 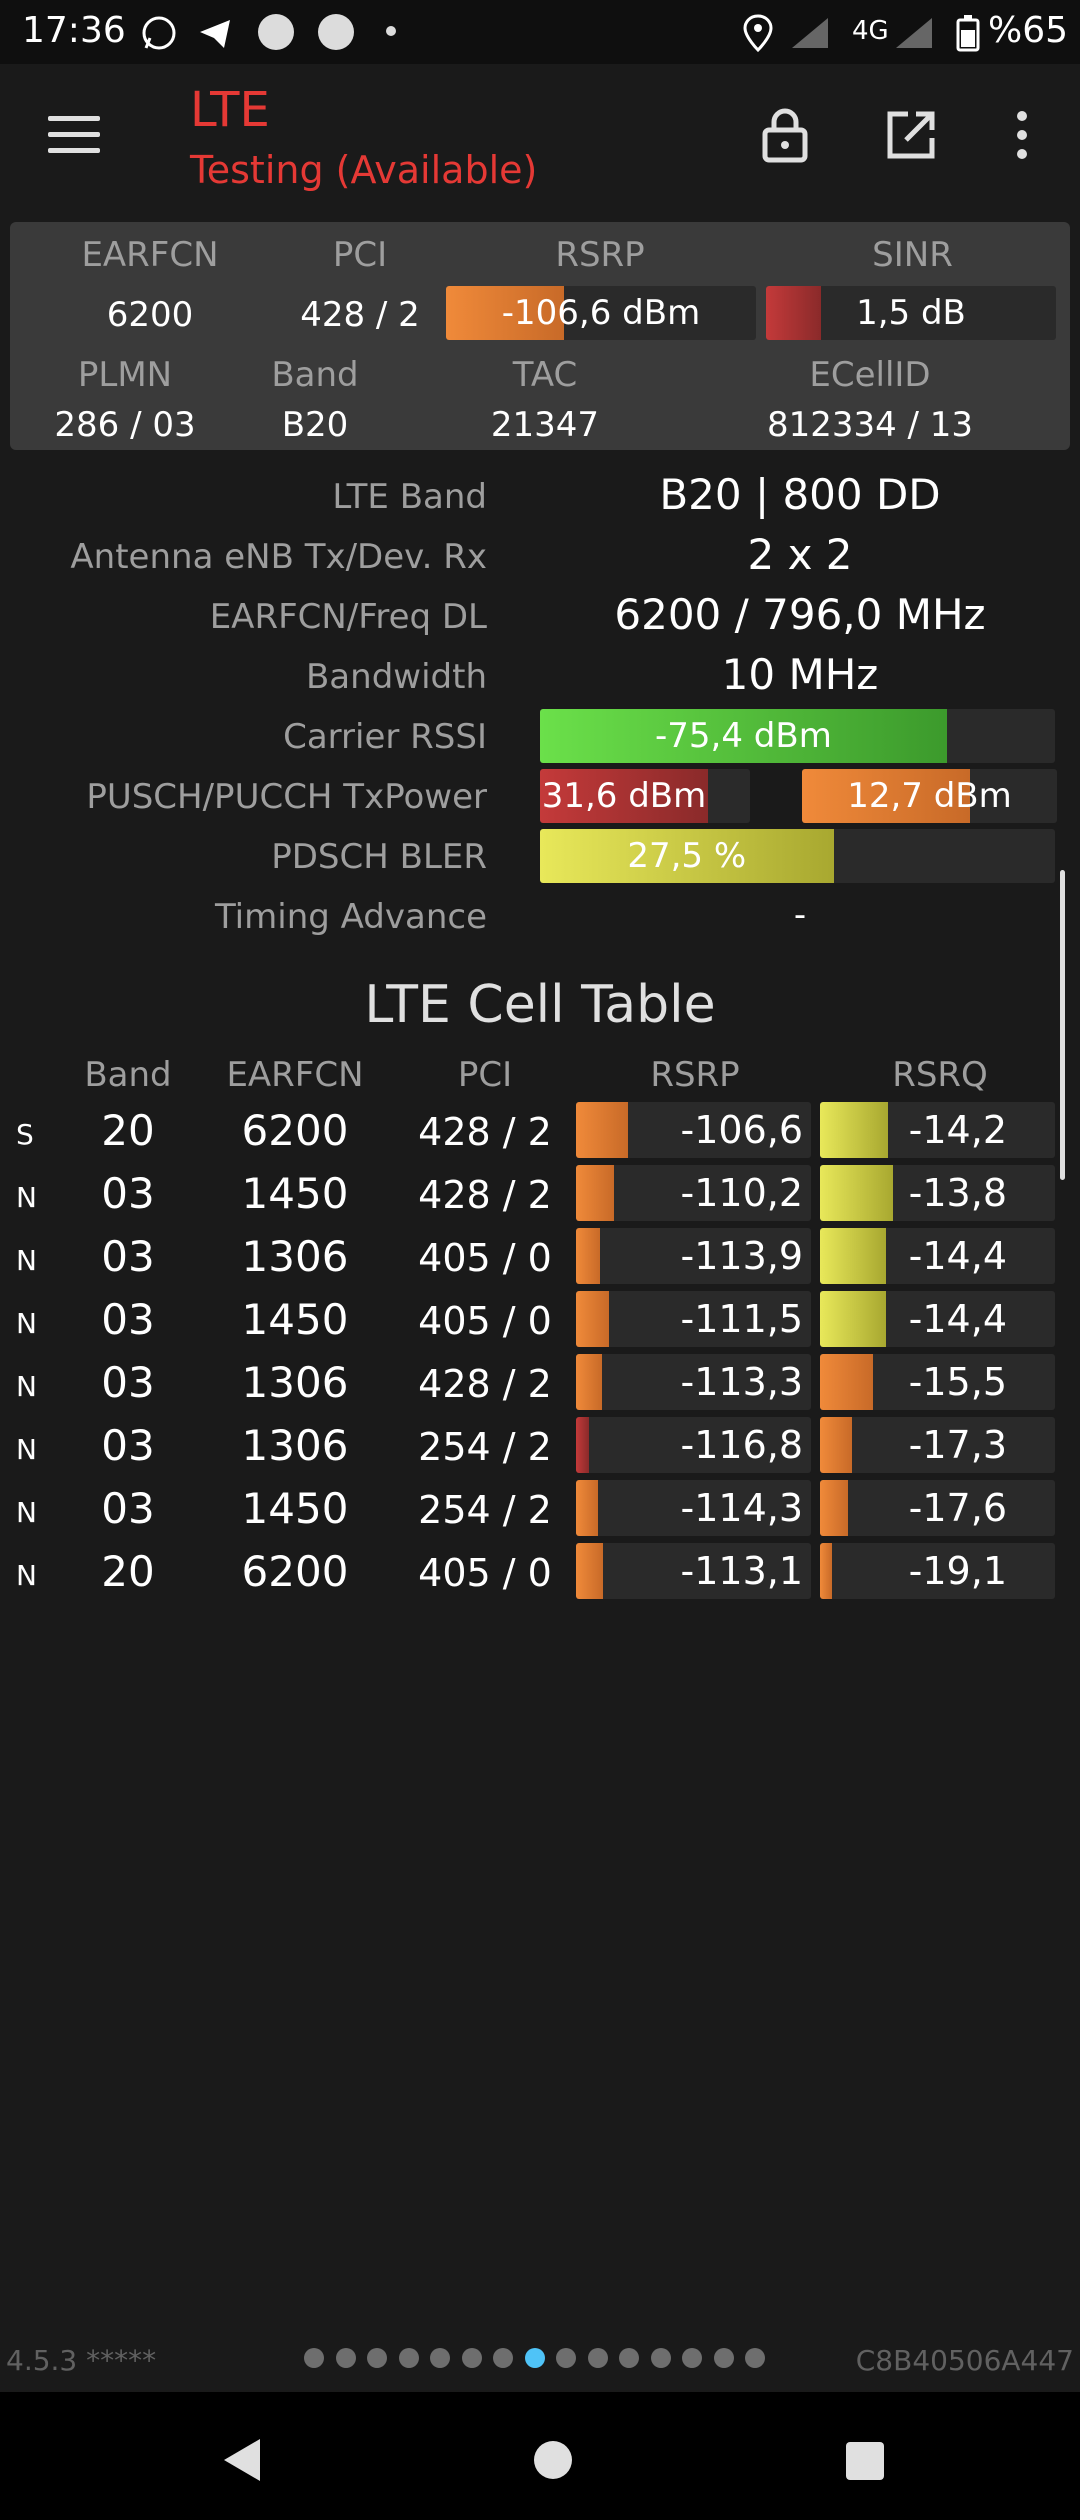 What do you see at coordinates (295, 1571) in the screenshot?
I see `cell-earfcn: 6200` at bounding box center [295, 1571].